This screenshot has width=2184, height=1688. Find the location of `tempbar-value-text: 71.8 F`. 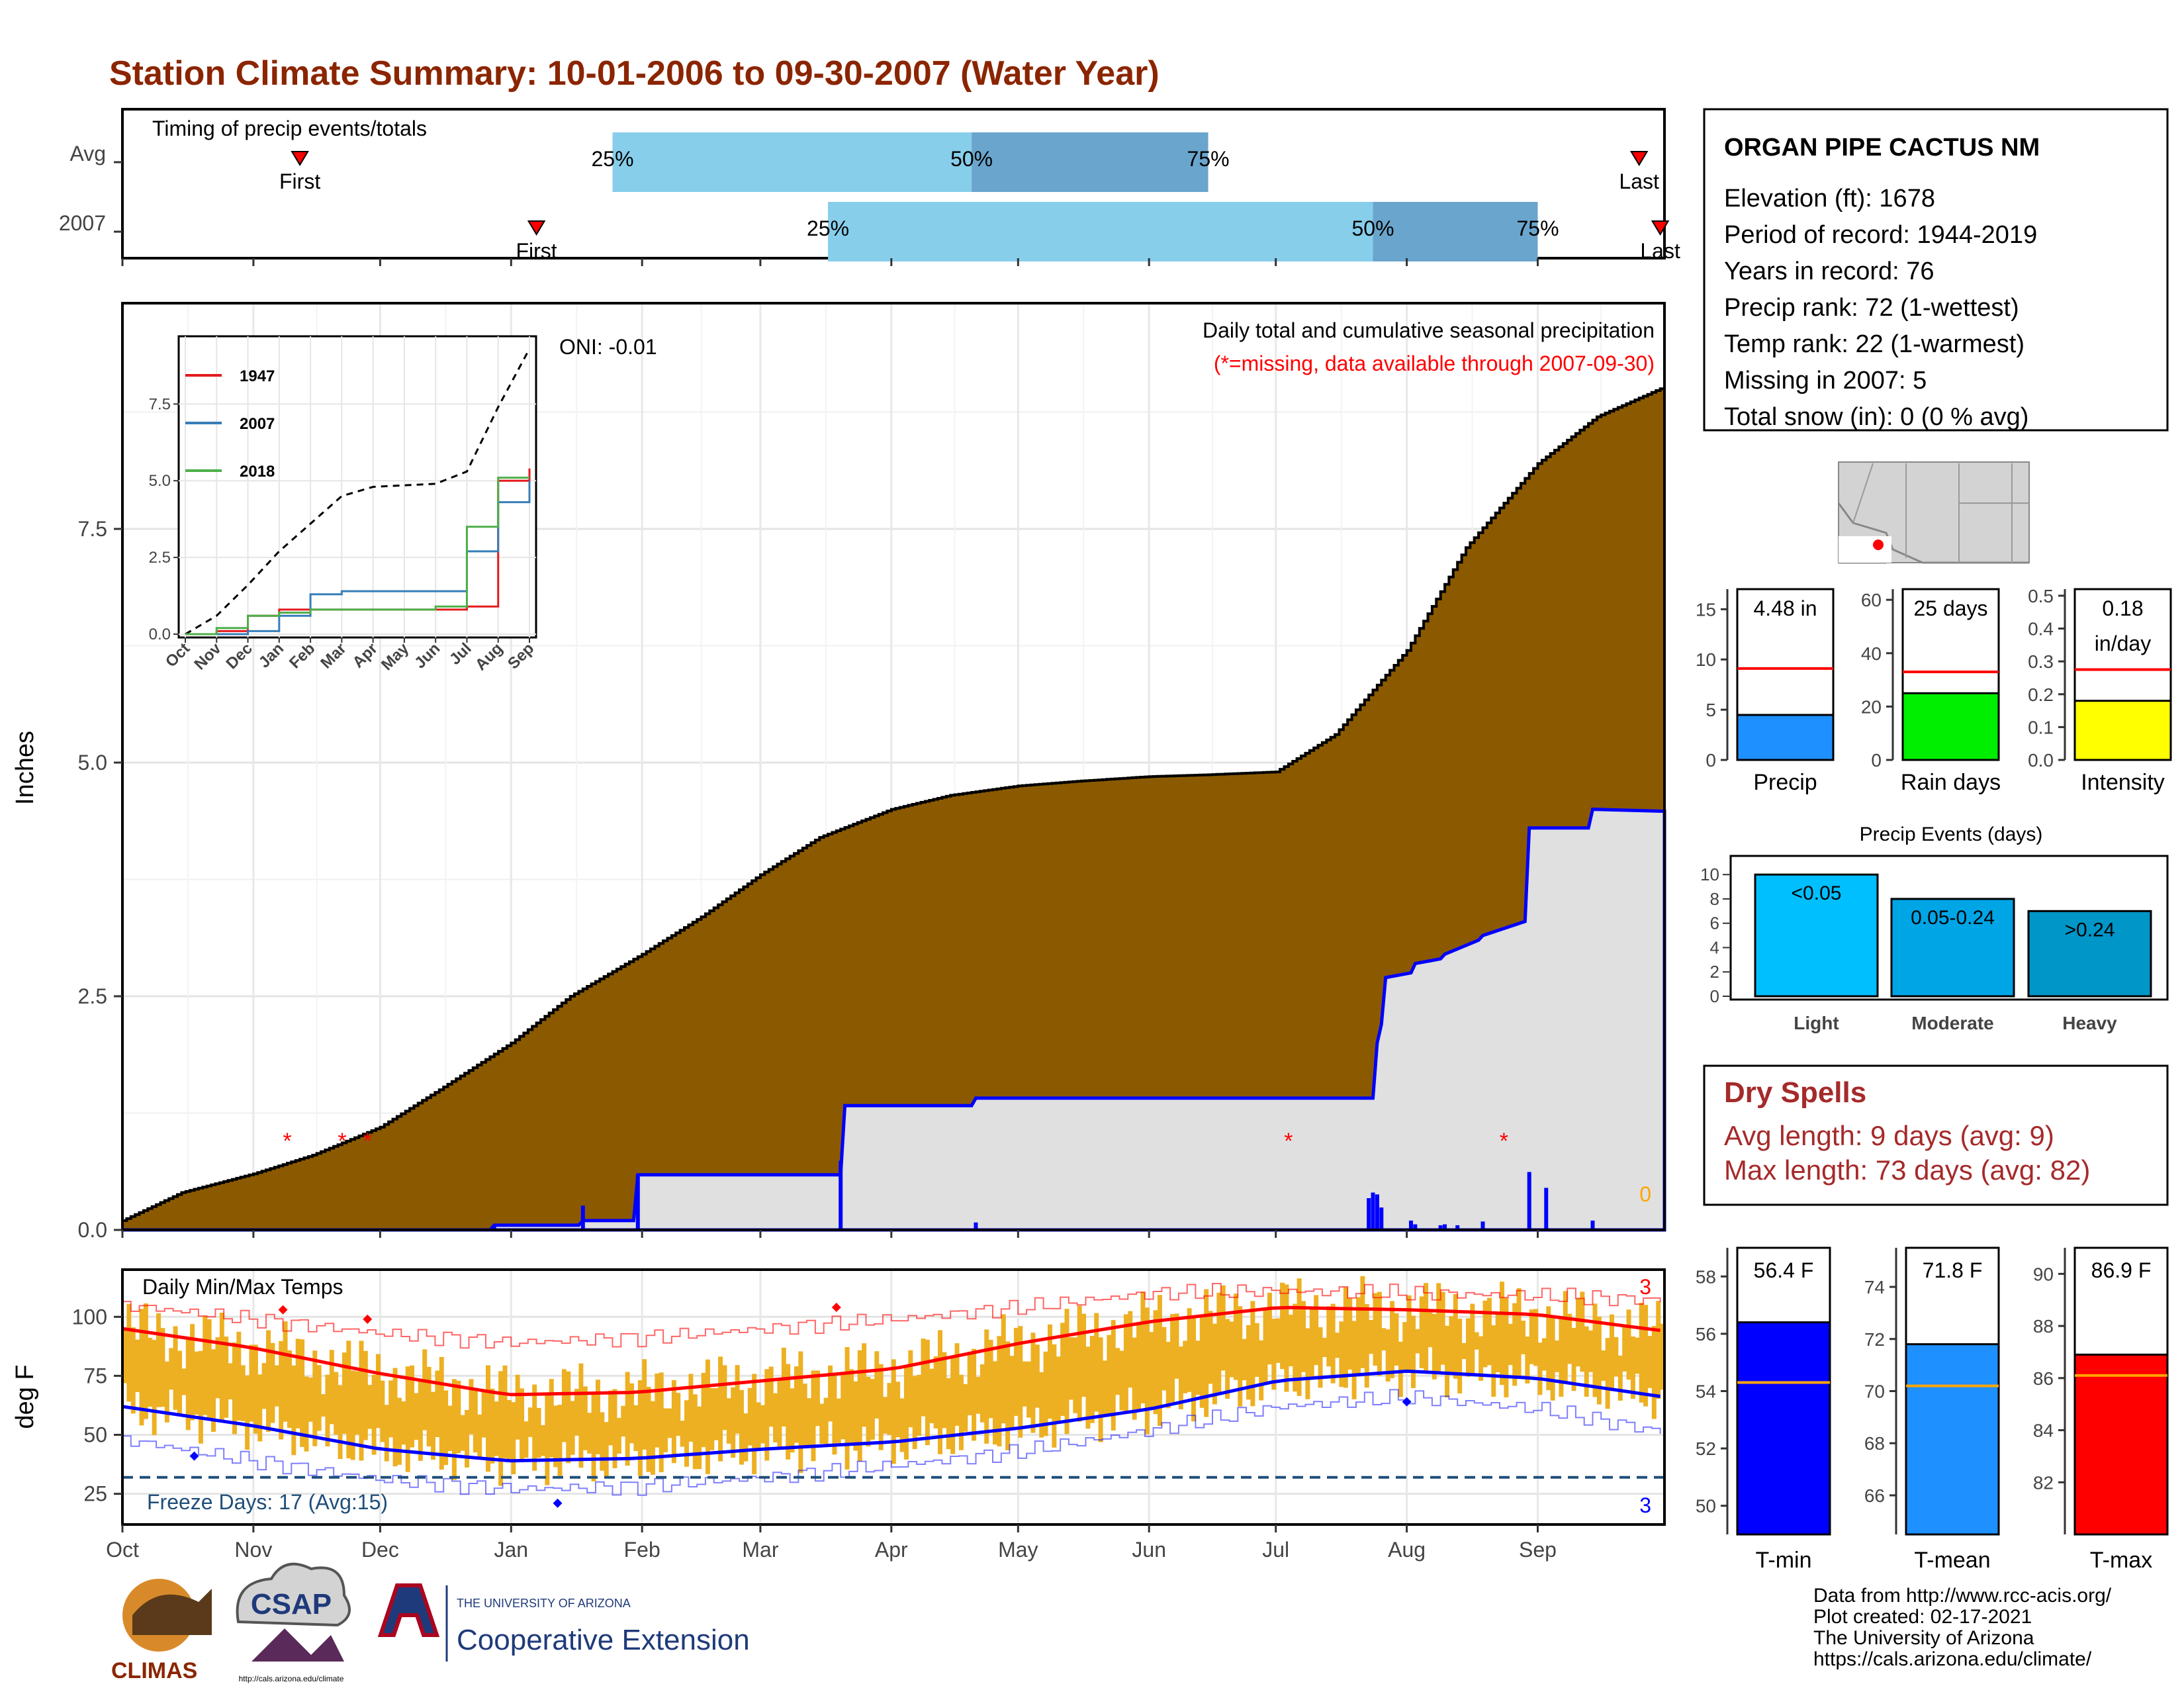

tempbar-value-text: 71.8 F is located at coordinates (1953, 1270).